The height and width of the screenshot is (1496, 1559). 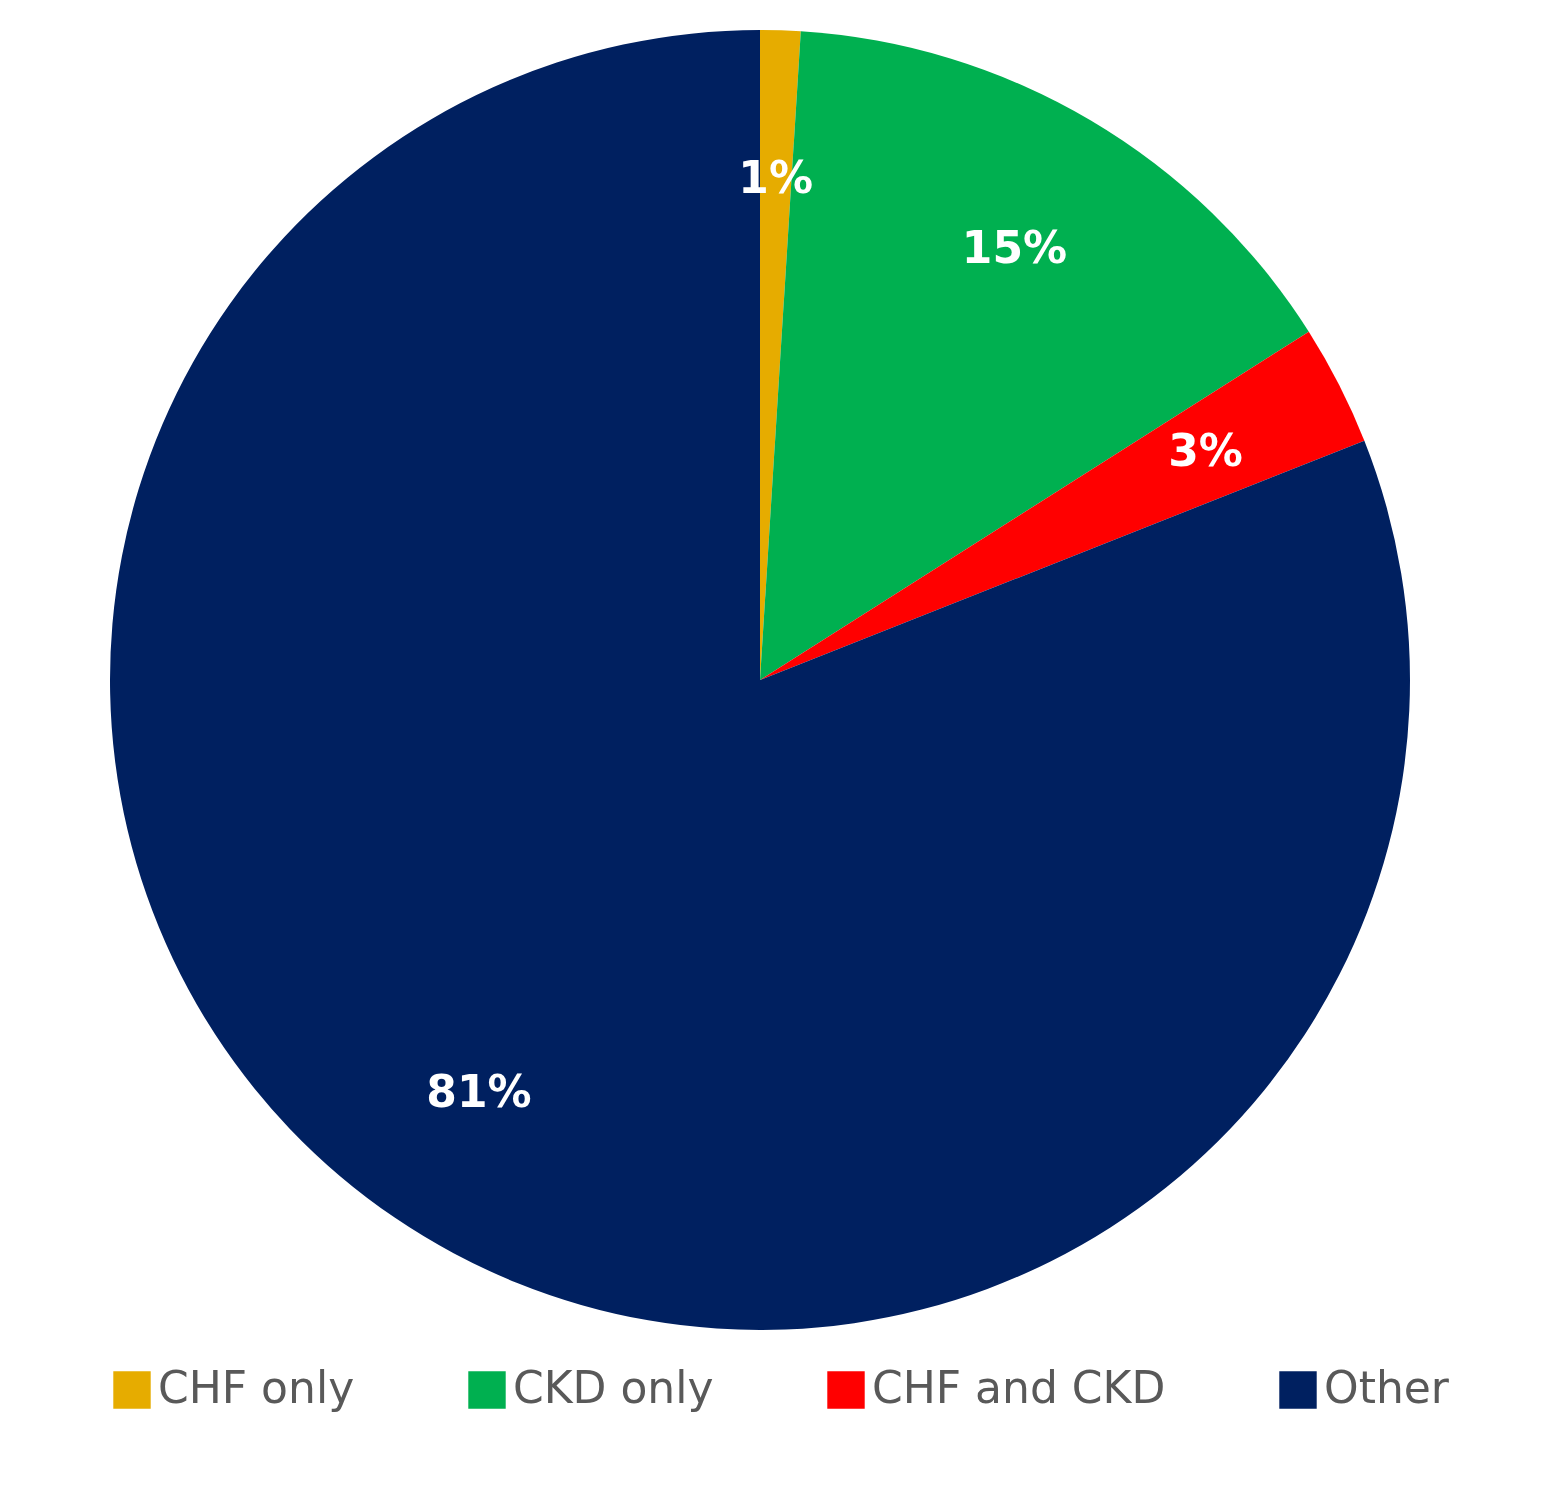 I want to click on legend-label: CHF only, so click(x=256, y=1387).